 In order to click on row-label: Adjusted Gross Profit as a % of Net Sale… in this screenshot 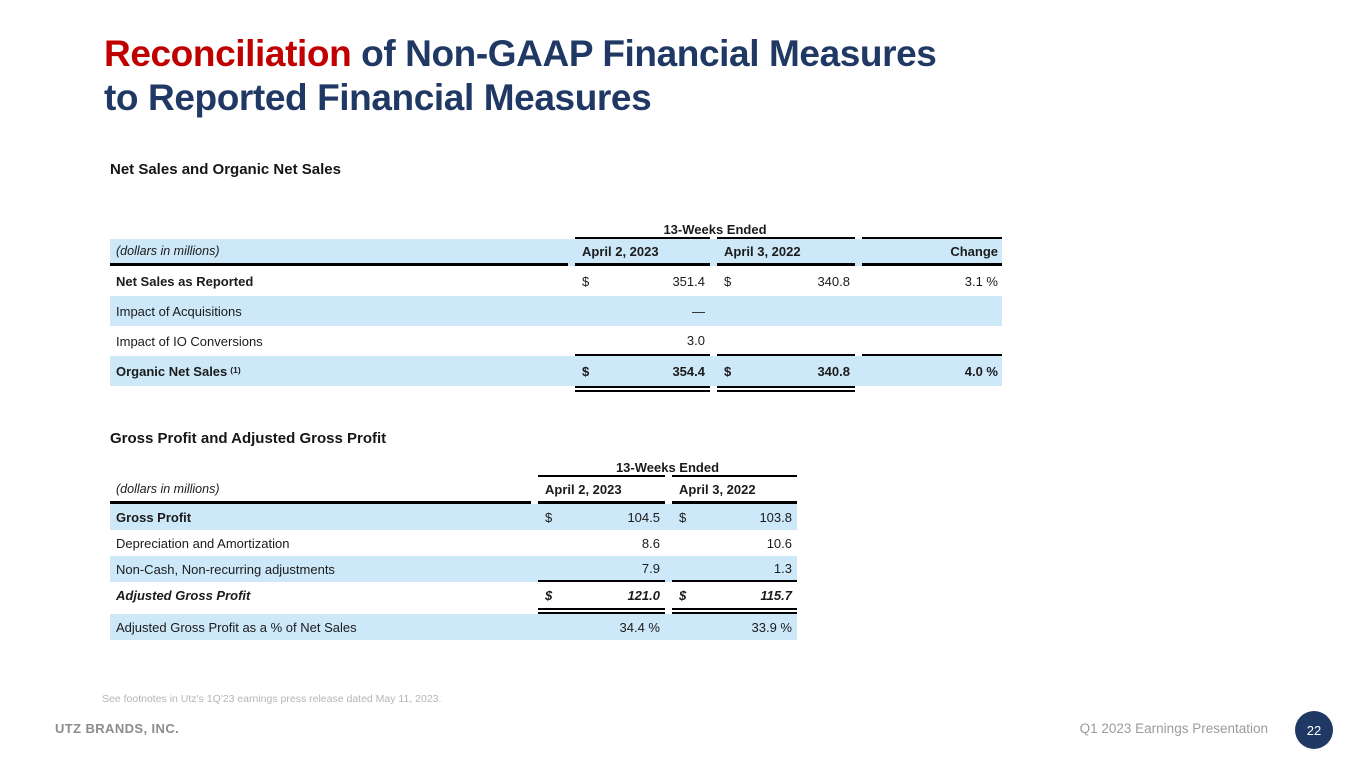, I will do `click(236, 627)`.